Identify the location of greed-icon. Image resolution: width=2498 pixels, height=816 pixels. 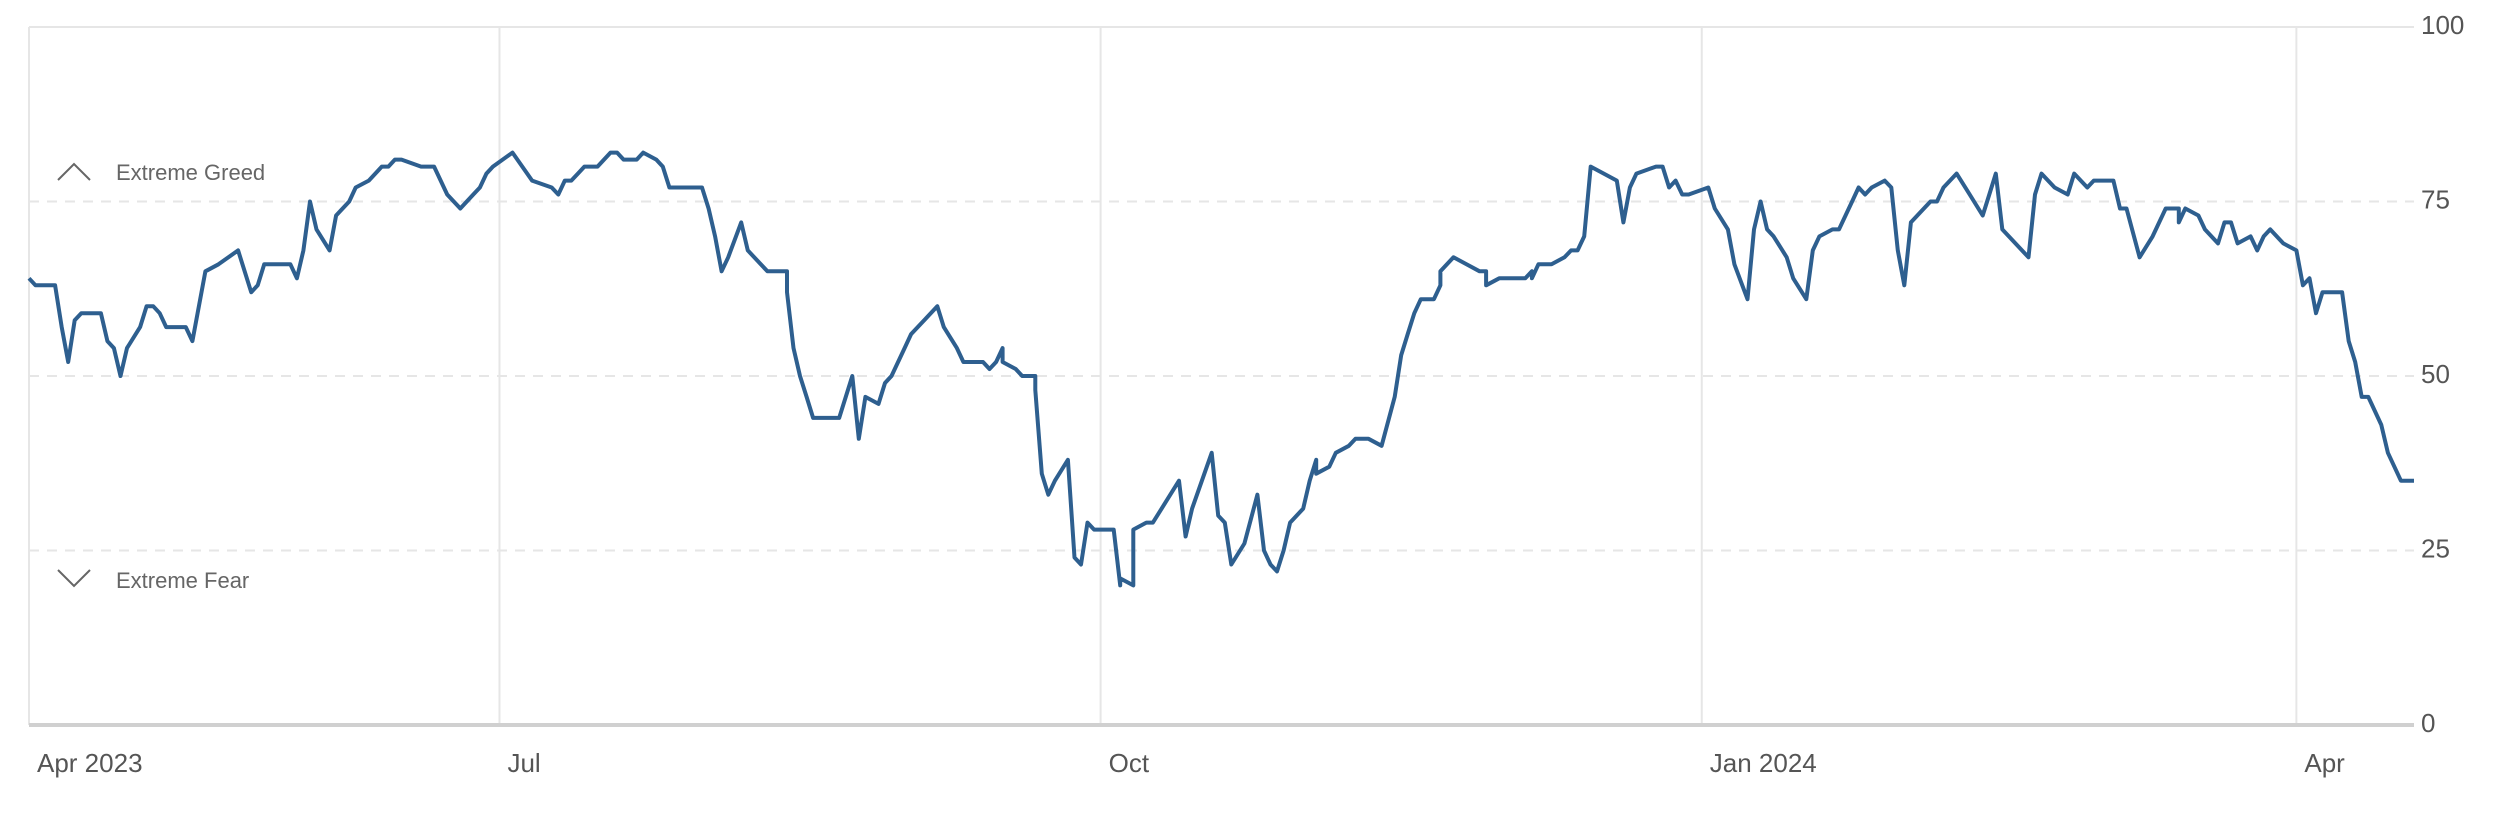
(74, 171).